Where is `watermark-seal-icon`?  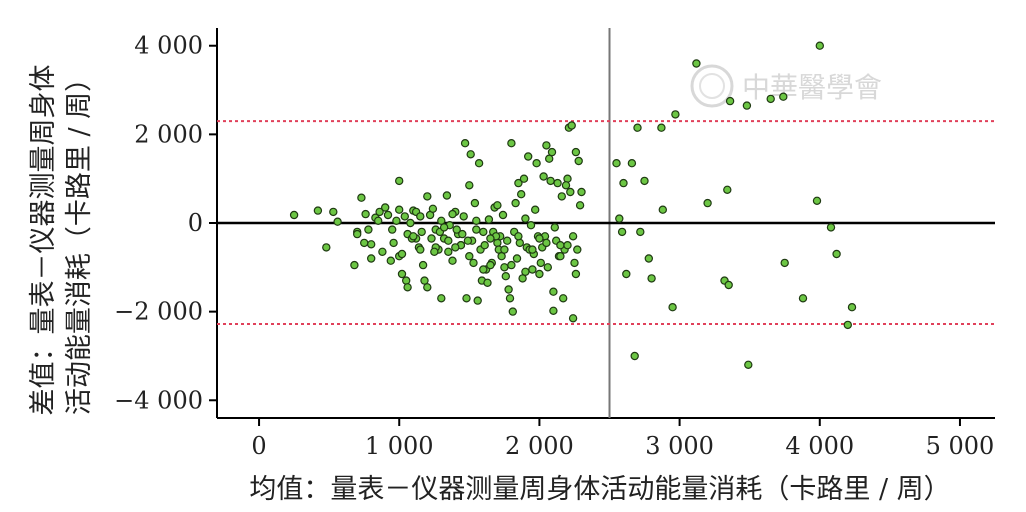
watermark-seal-icon is located at coordinates (712, 86).